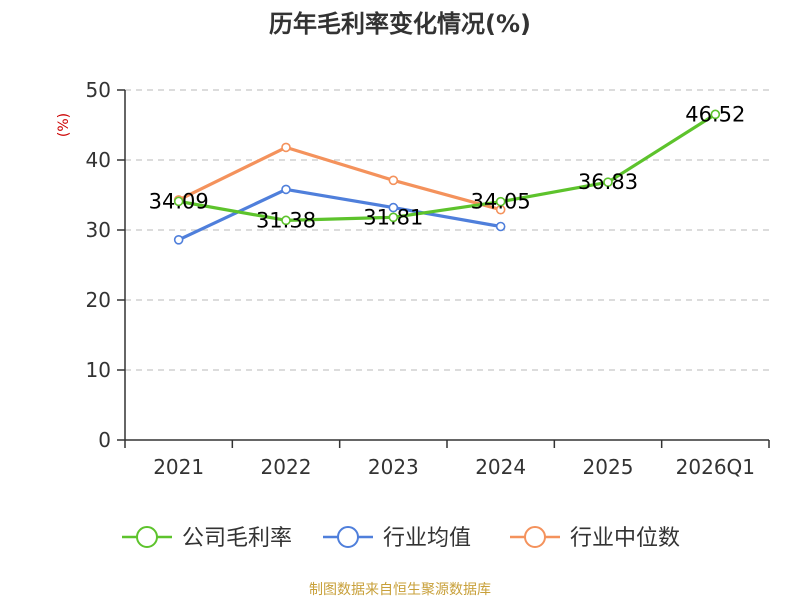 The height and width of the screenshot is (600, 800). I want to click on data-label-2024: 34.05, so click(501, 202).